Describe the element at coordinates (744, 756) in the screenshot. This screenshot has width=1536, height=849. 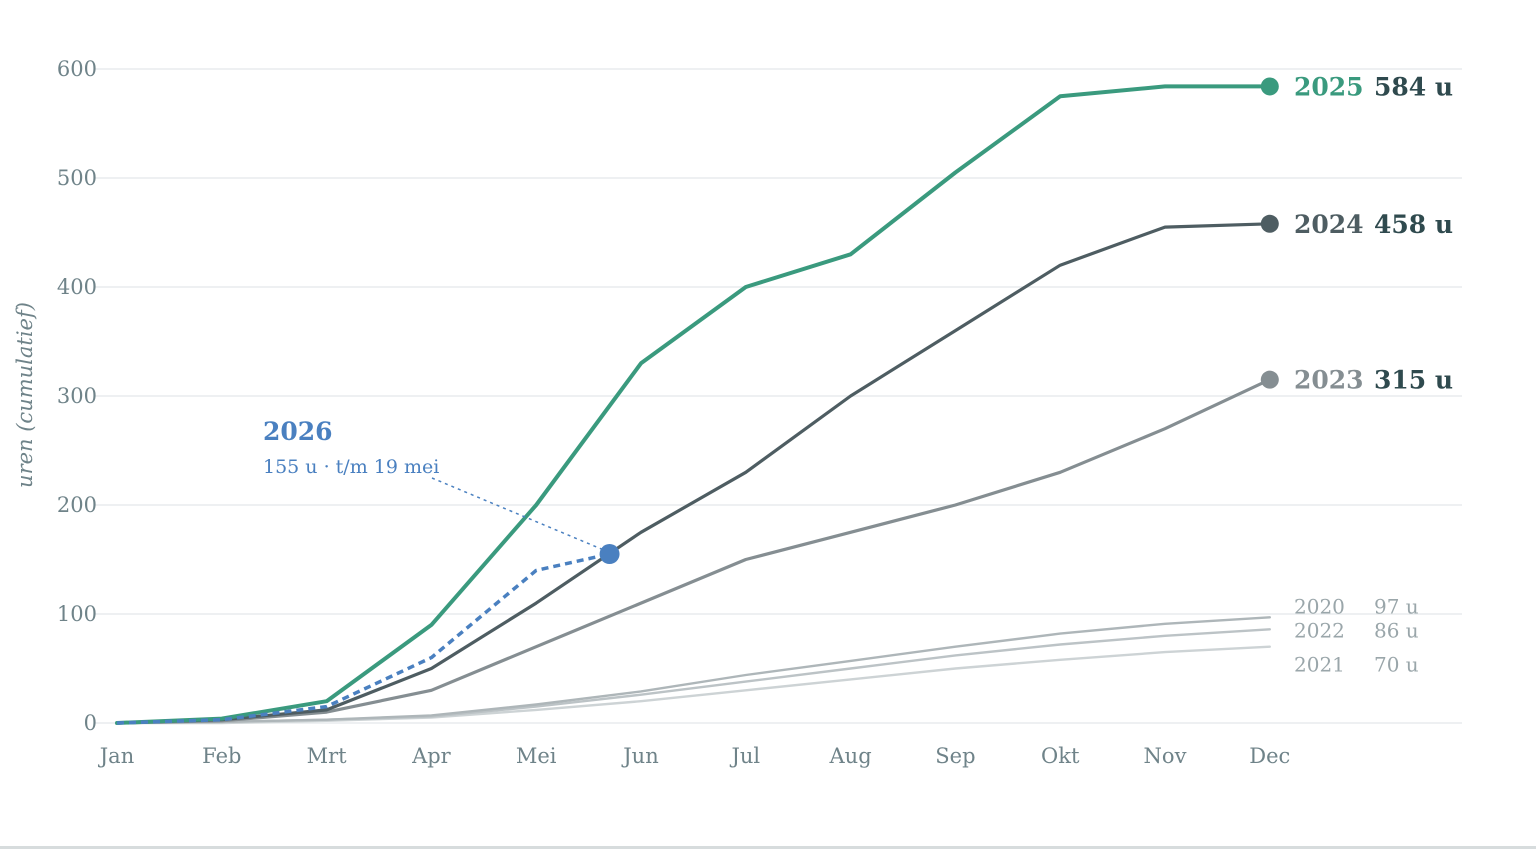
I see `x-tick-label: Jul` at that location.